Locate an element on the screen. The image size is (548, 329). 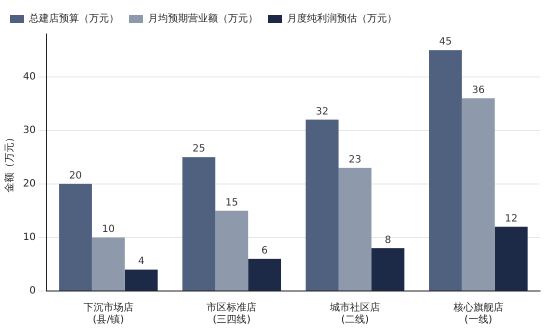
x-tick-label: 城市社区店 (二线) is located at coordinates (354, 314).